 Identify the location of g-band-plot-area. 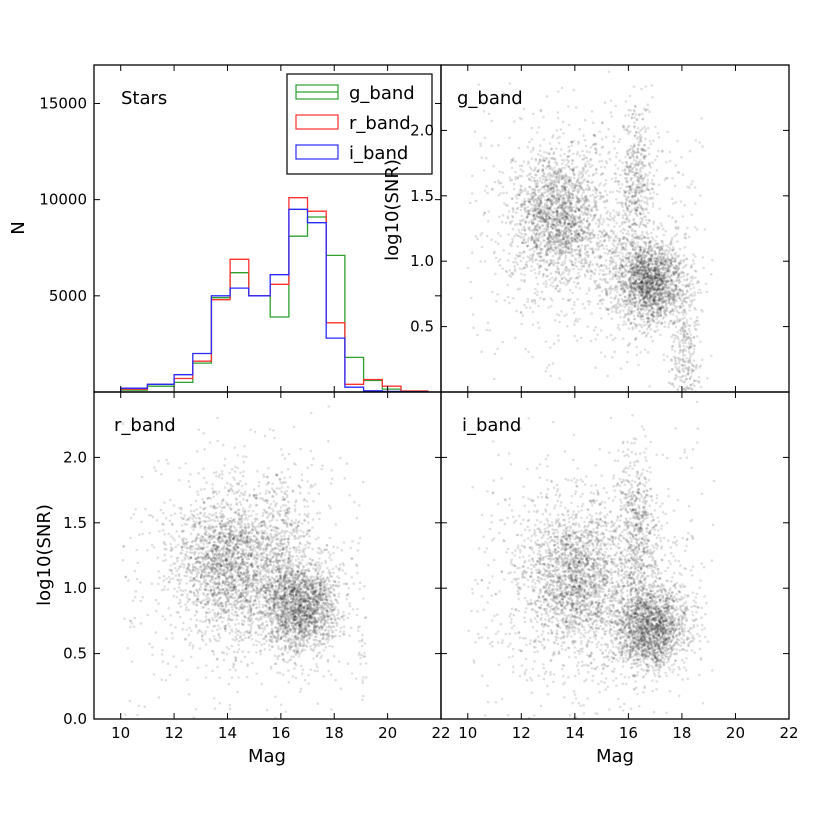
(590, 231).